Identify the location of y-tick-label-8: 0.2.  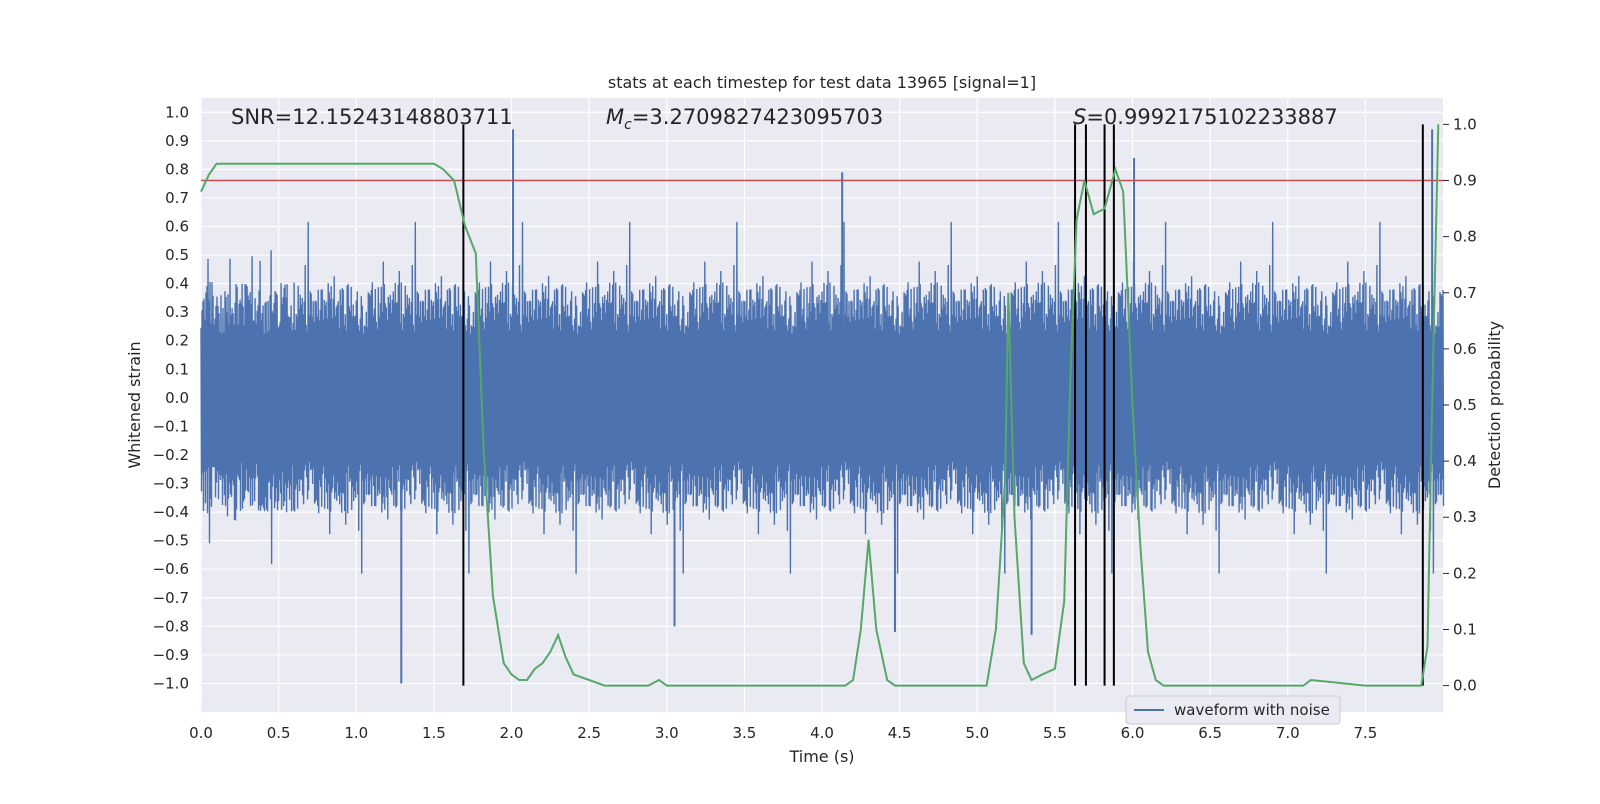
(177, 341).